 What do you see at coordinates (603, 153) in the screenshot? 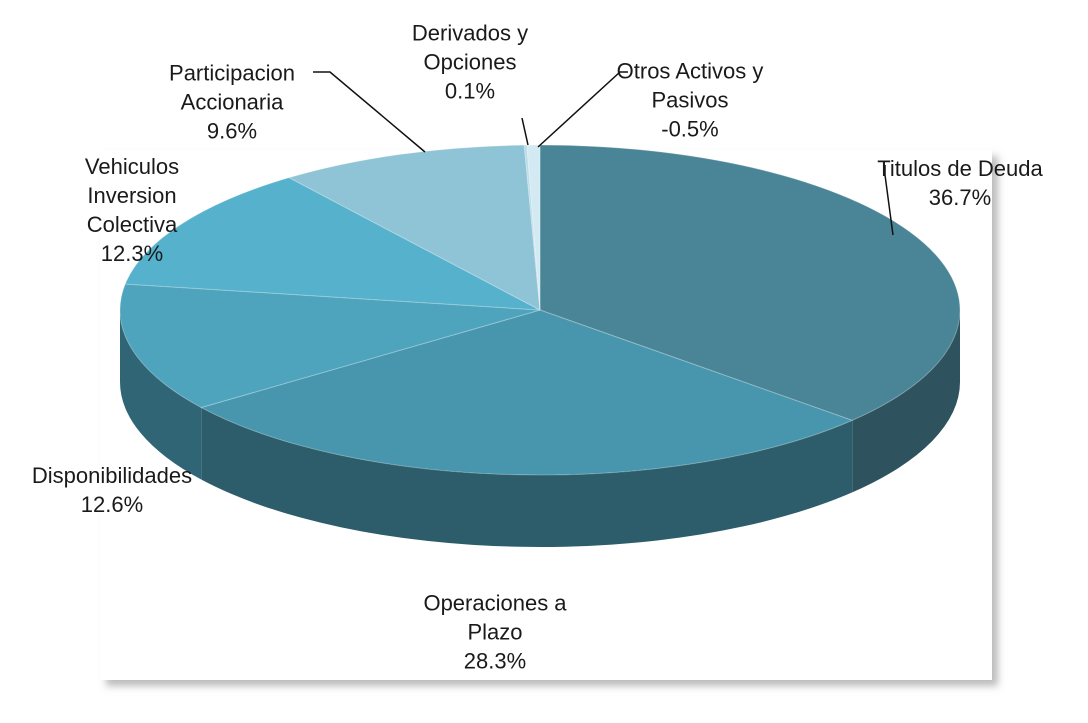
I see `leader-lines` at bounding box center [603, 153].